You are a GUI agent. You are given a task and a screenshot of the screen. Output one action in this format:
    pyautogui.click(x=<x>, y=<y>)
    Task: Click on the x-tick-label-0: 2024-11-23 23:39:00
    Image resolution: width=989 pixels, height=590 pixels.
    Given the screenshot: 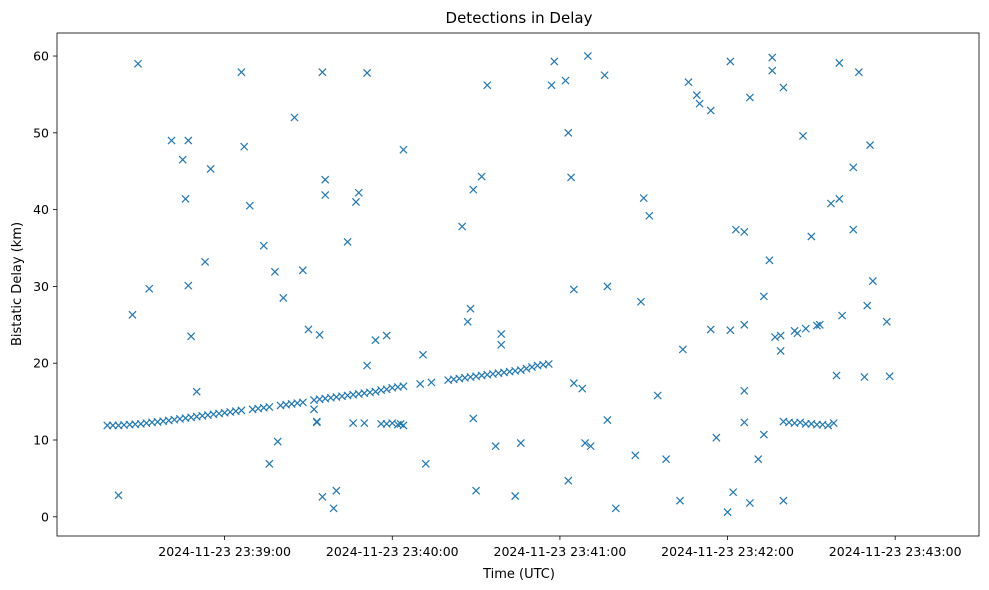 What is the action you would take?
    pyautogui.click(x=224, y=551)
    